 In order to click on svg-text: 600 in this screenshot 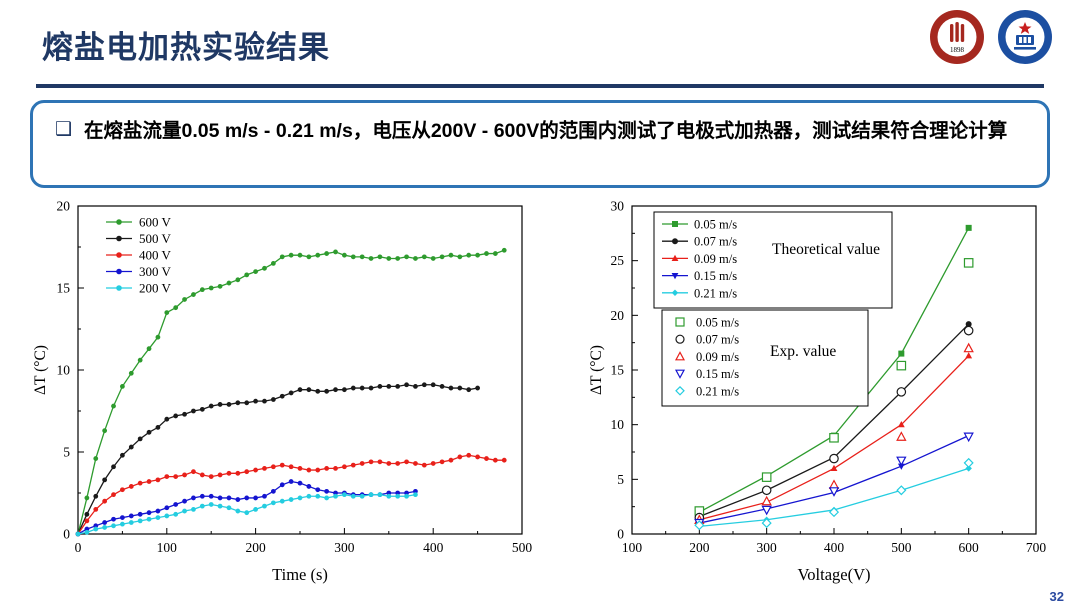, I will do `click(969, 547)`.